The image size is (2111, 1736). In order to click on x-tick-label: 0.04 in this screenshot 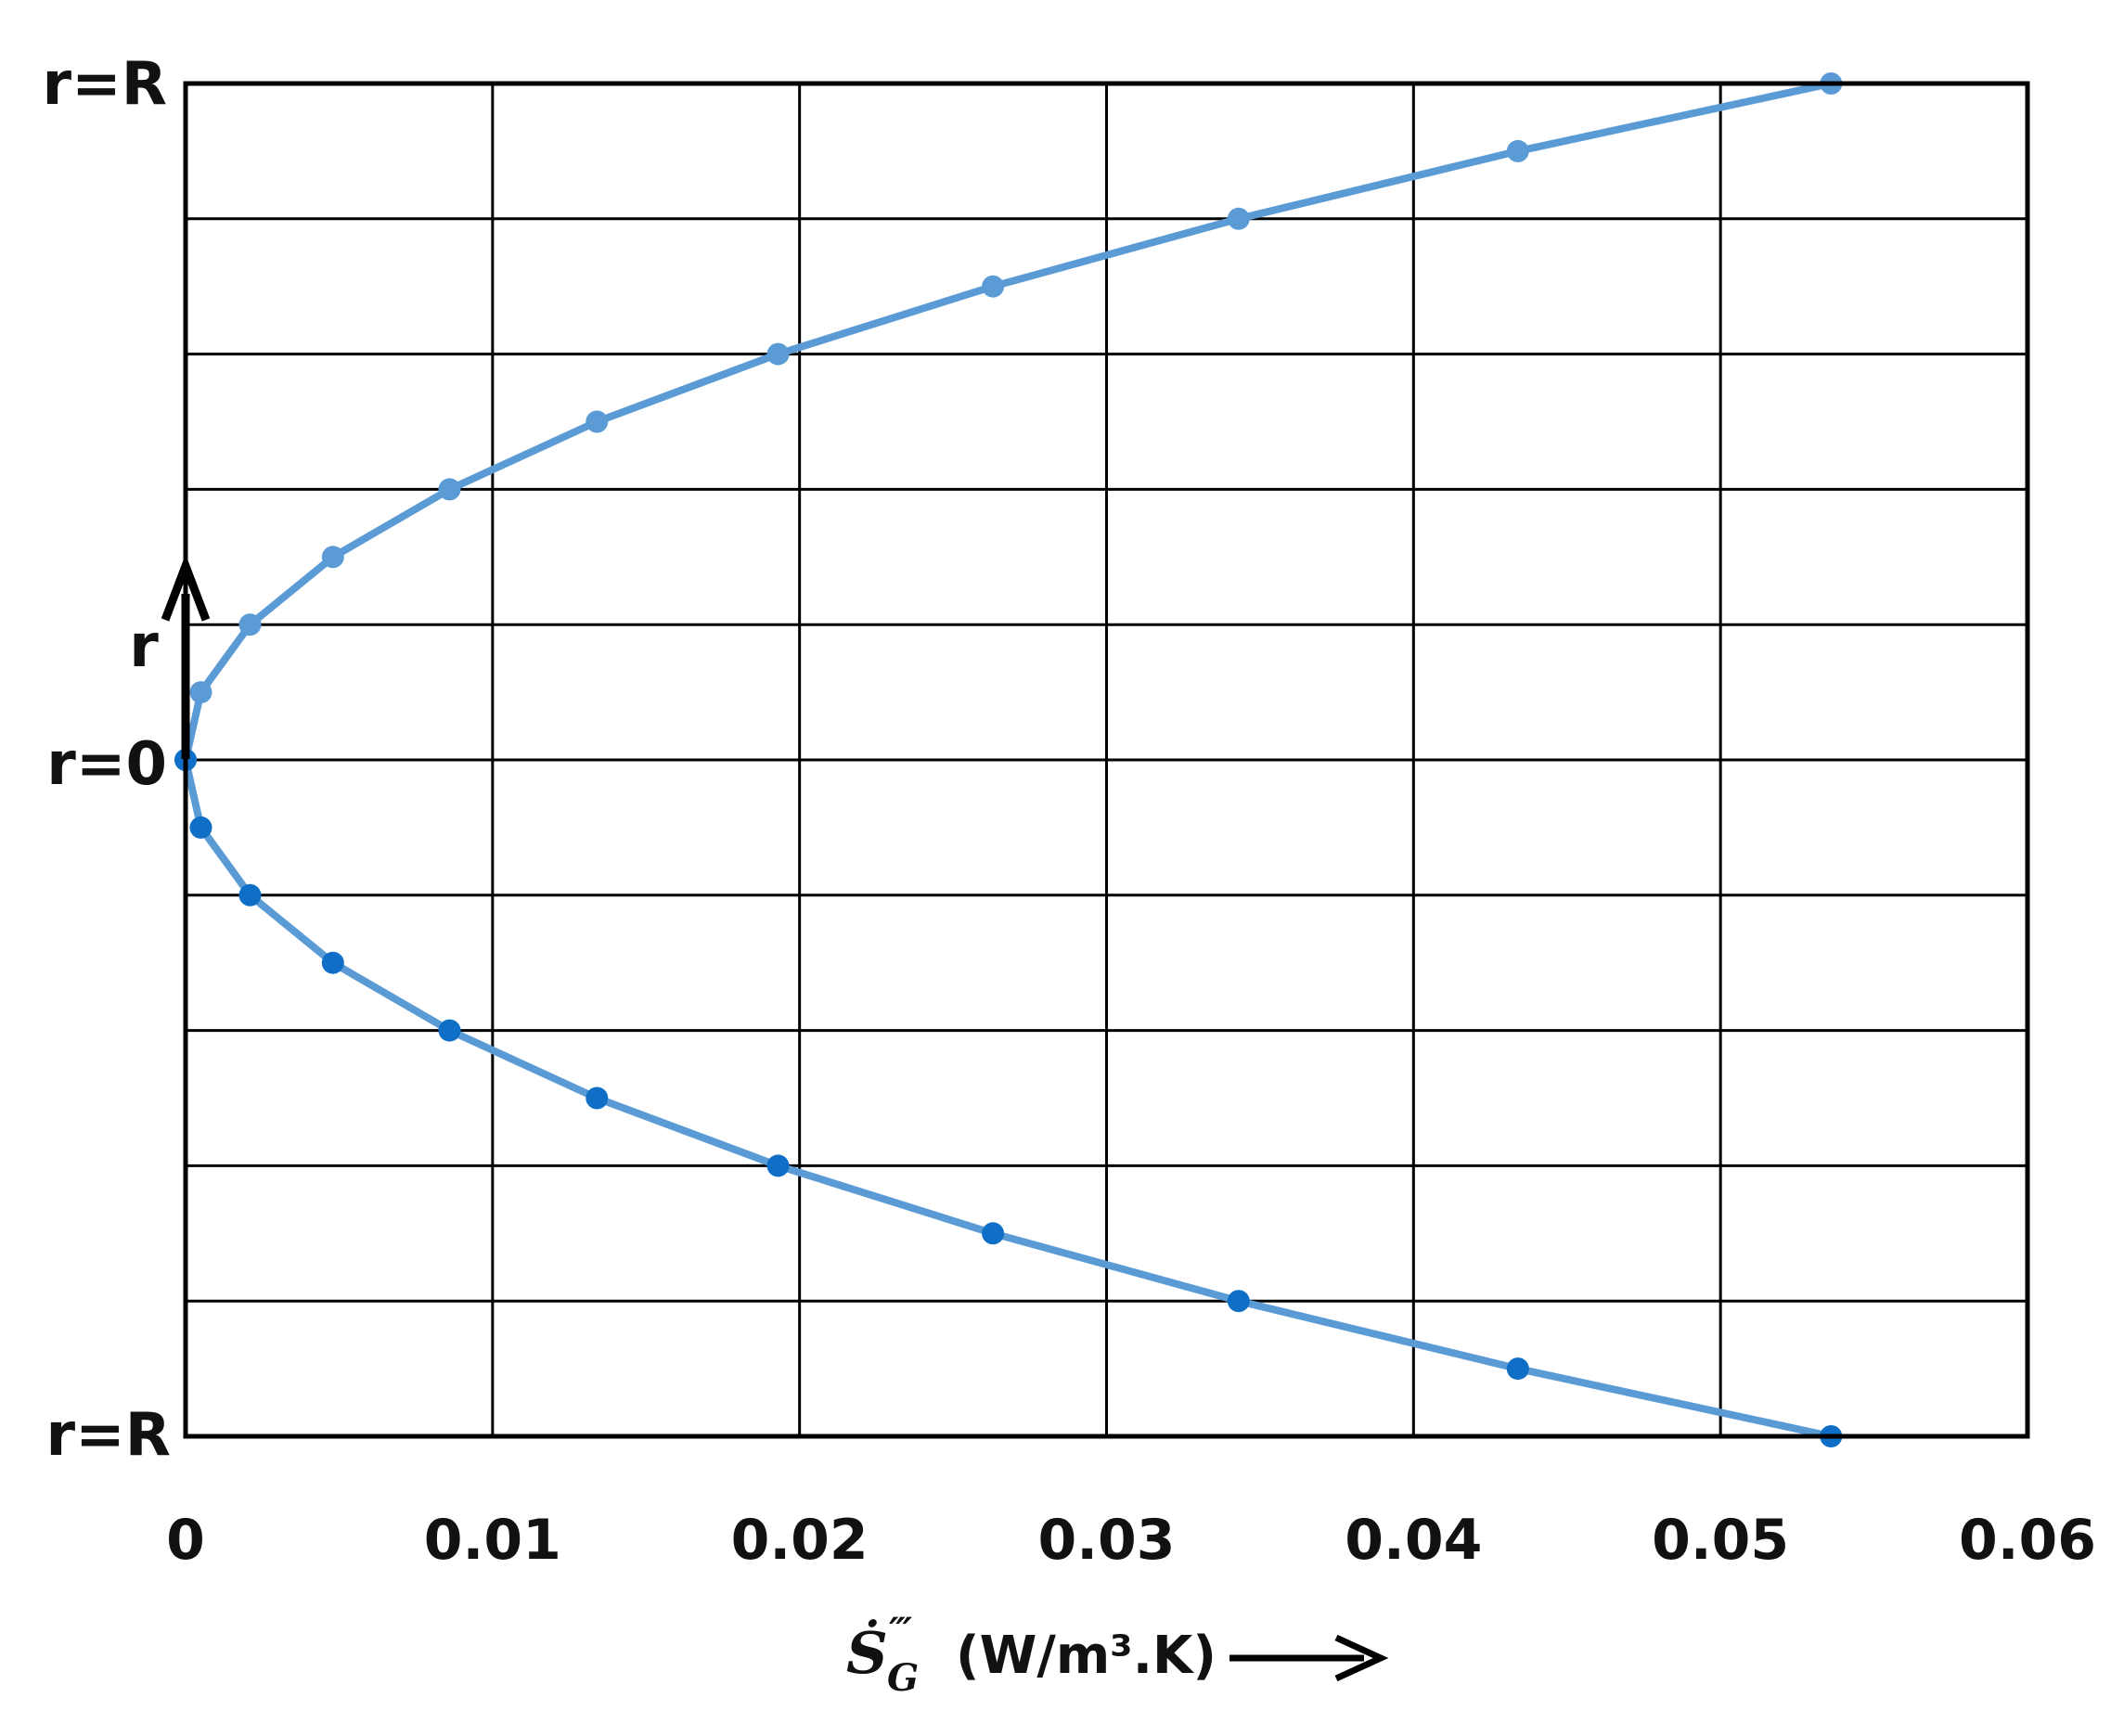, I will do `click(1413, 1540)`.